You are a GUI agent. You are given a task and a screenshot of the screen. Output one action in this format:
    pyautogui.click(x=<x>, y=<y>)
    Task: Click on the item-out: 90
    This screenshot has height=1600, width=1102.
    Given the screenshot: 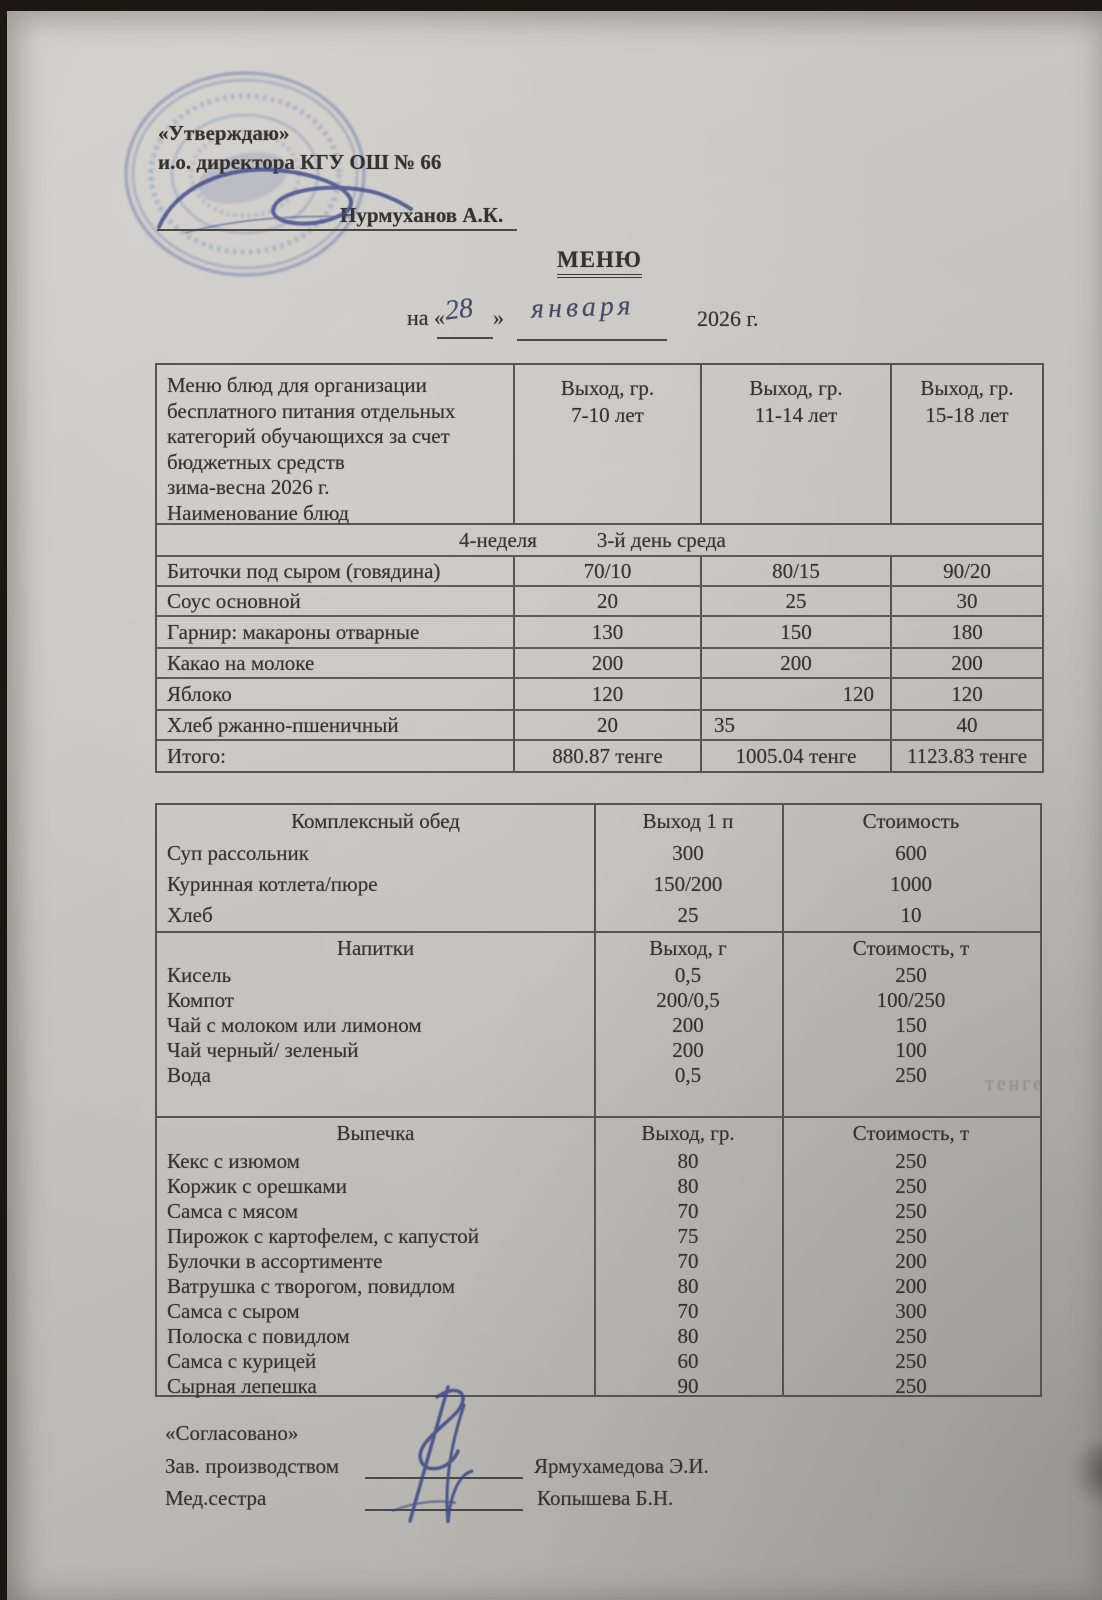 What is the action you would take?
    pyautogui.click(x=688, y=1386)
    